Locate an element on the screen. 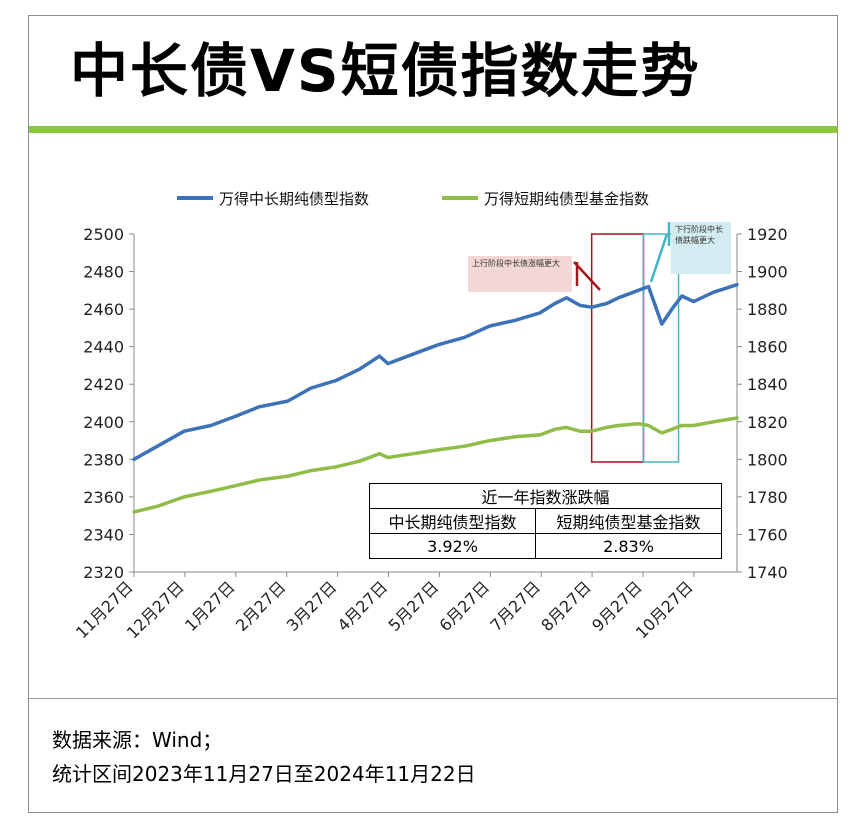 This screenshot has width=865, height=832. y-left-tick-label: 2420 is located at coordinates (103, 384).